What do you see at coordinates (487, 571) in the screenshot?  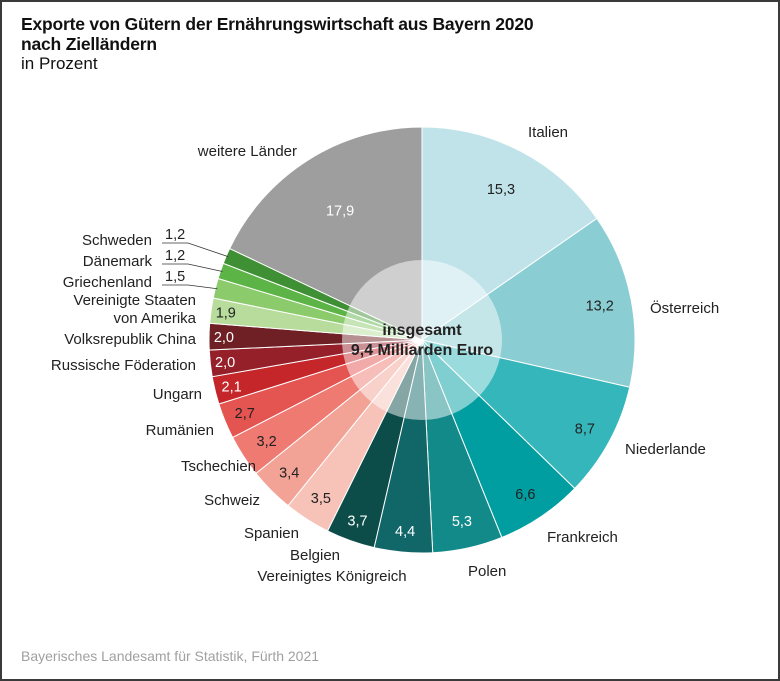 I see `slice-label: Polen` at bounding box center [487, 571].